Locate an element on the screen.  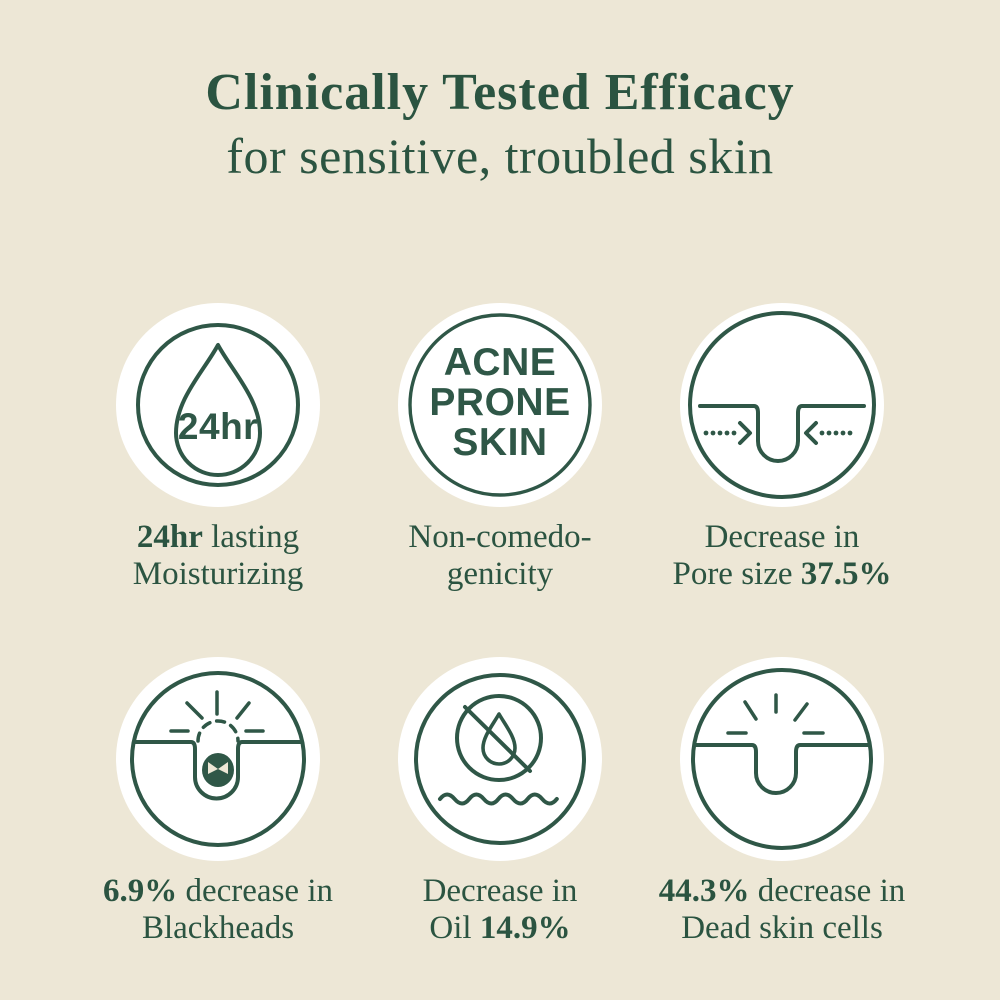
dead-skin-art is located at coordinates (782, 759).